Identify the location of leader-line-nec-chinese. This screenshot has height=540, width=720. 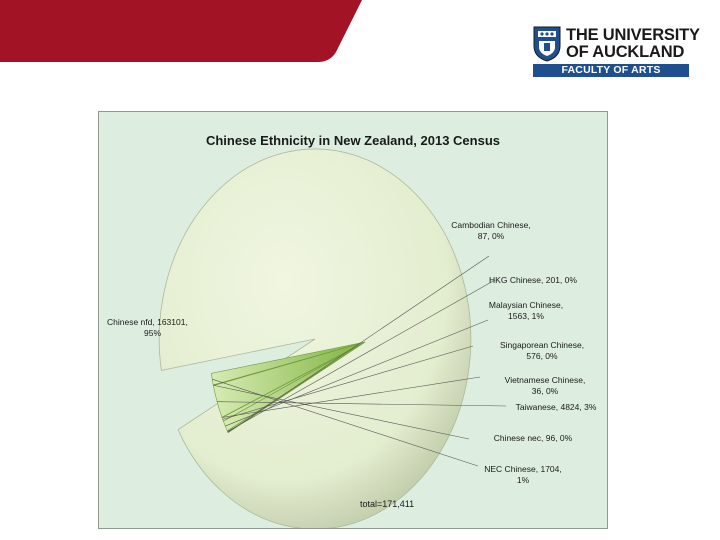
(345, 422).